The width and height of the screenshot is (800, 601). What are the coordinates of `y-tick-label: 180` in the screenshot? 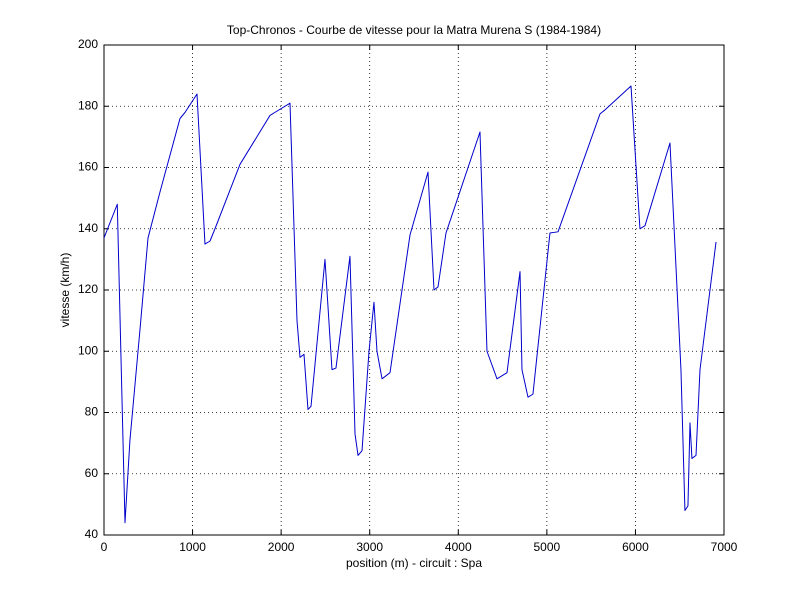 It's located at (88, 105).